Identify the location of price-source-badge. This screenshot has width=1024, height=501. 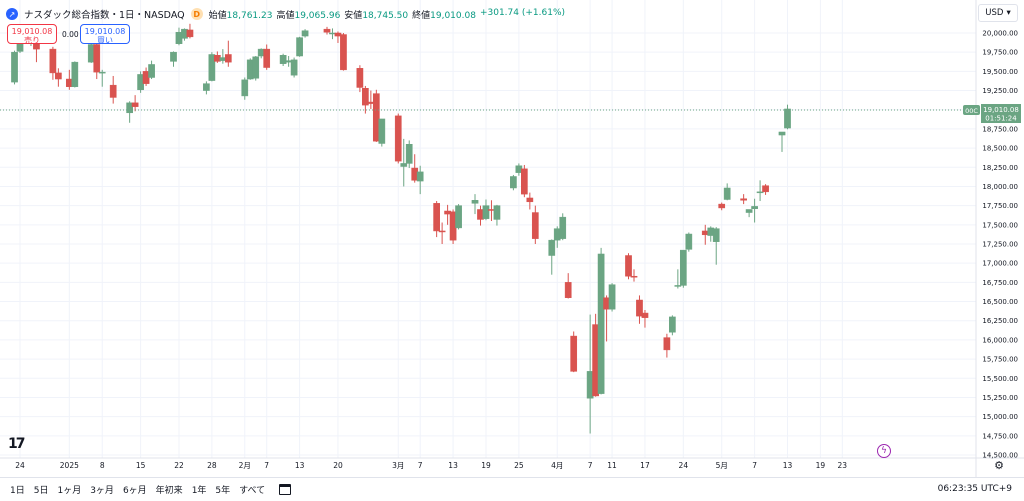
(971, 110).